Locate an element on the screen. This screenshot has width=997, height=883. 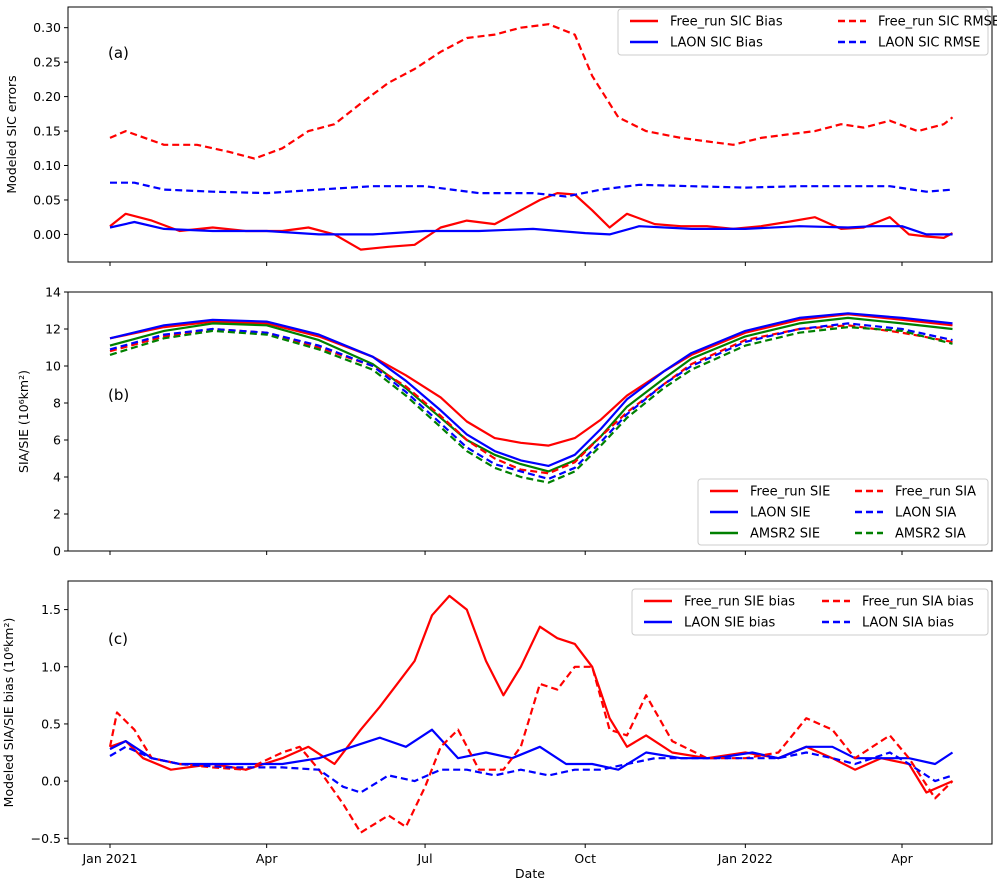
x-tick-label: Jul is located at coordinates (425, 858).